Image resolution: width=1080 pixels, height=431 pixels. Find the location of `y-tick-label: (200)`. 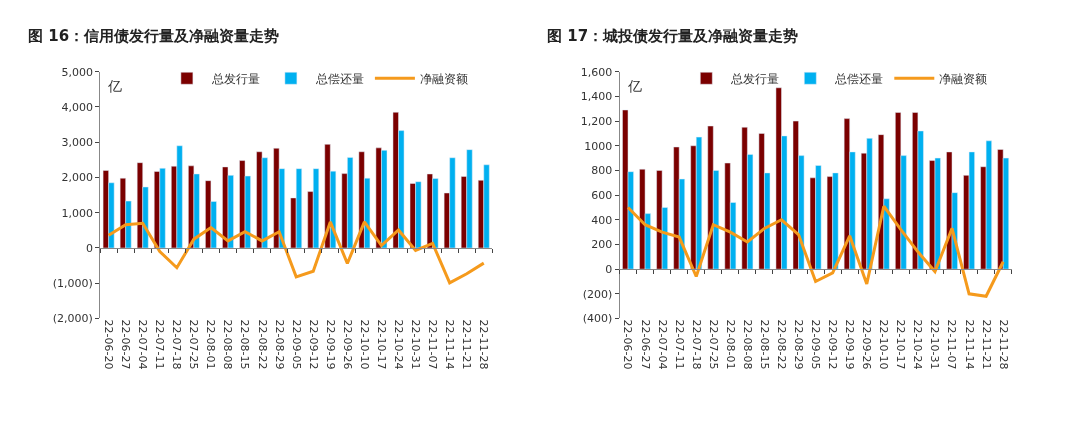

y-tick-label: (200) is located at coordinates (597, 294).